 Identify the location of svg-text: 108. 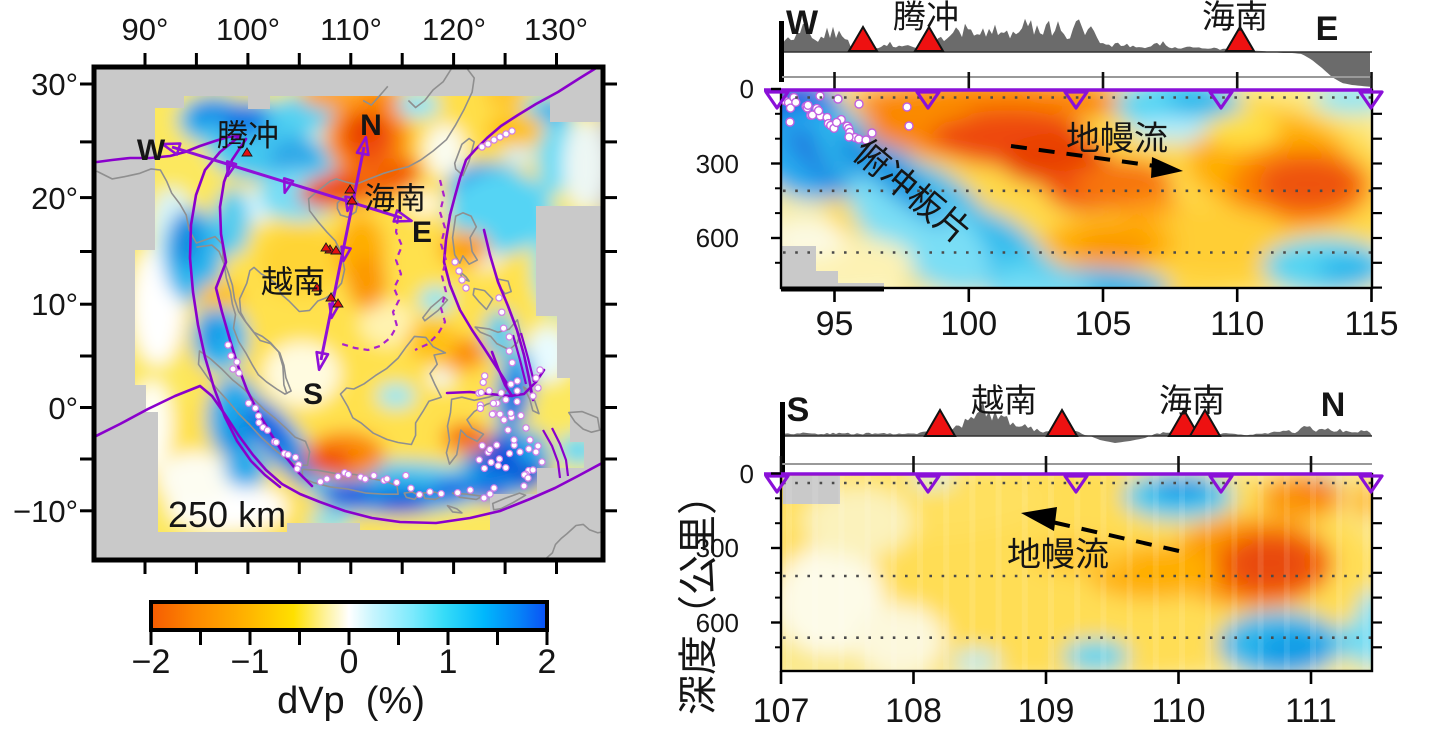
(913, 711).